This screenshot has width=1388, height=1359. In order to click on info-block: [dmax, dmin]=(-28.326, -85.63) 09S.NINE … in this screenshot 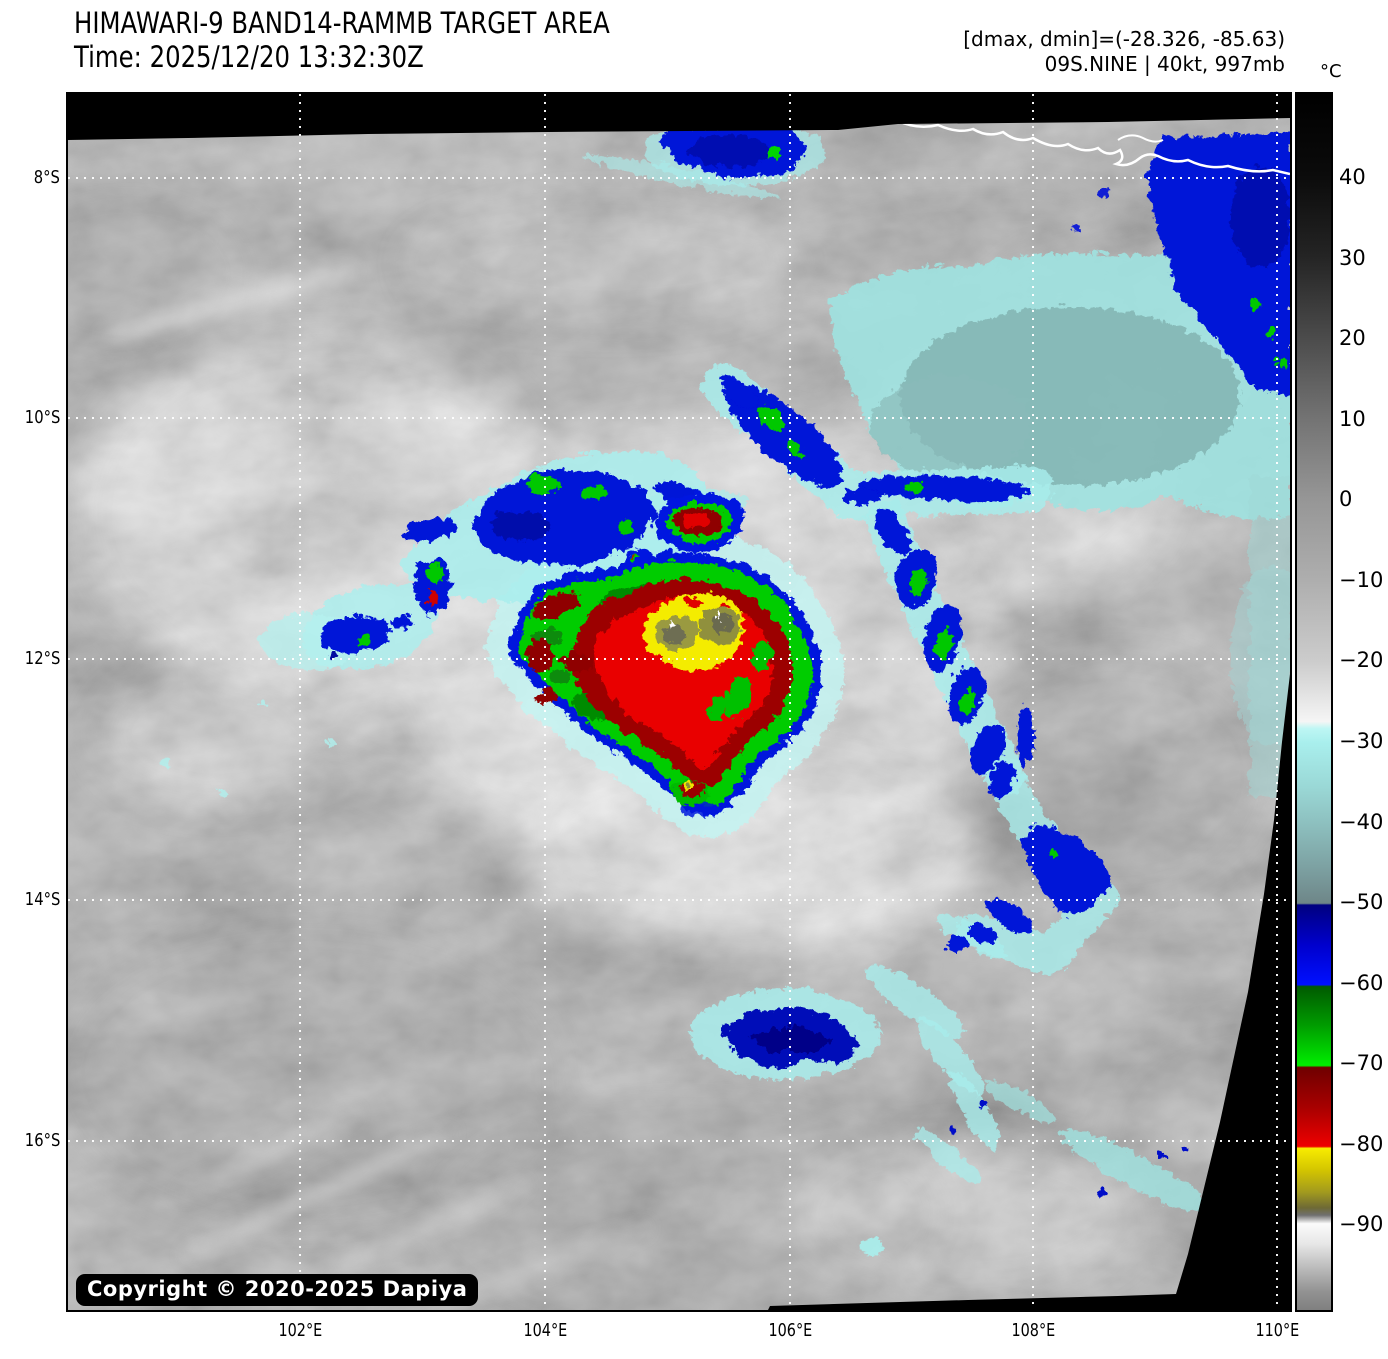, I will do `click(1124, 52)`.